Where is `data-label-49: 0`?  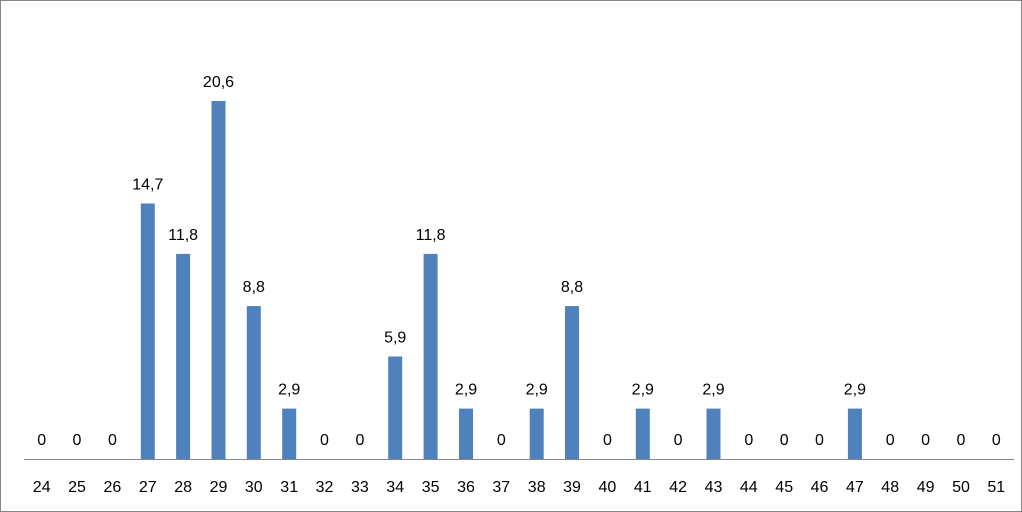
data-label-49: 0 is located at coordinates (925, 440).